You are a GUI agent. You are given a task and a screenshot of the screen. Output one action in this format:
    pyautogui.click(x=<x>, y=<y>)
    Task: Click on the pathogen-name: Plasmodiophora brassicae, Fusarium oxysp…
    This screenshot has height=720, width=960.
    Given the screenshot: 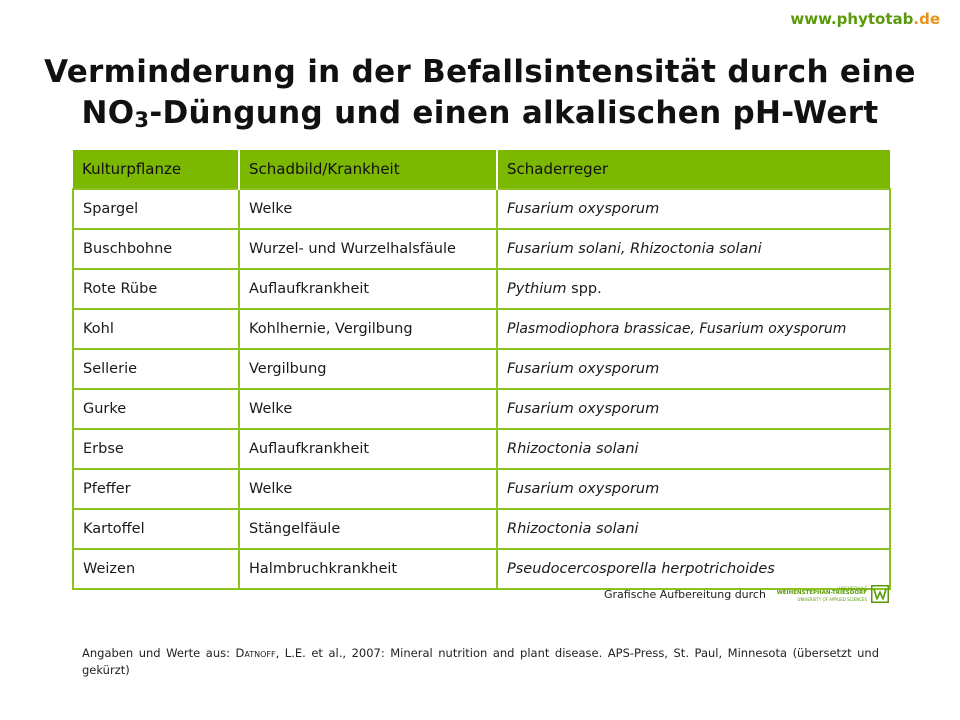 What is the action you would take?
    pyautogui.click(x=677, y=329)
    